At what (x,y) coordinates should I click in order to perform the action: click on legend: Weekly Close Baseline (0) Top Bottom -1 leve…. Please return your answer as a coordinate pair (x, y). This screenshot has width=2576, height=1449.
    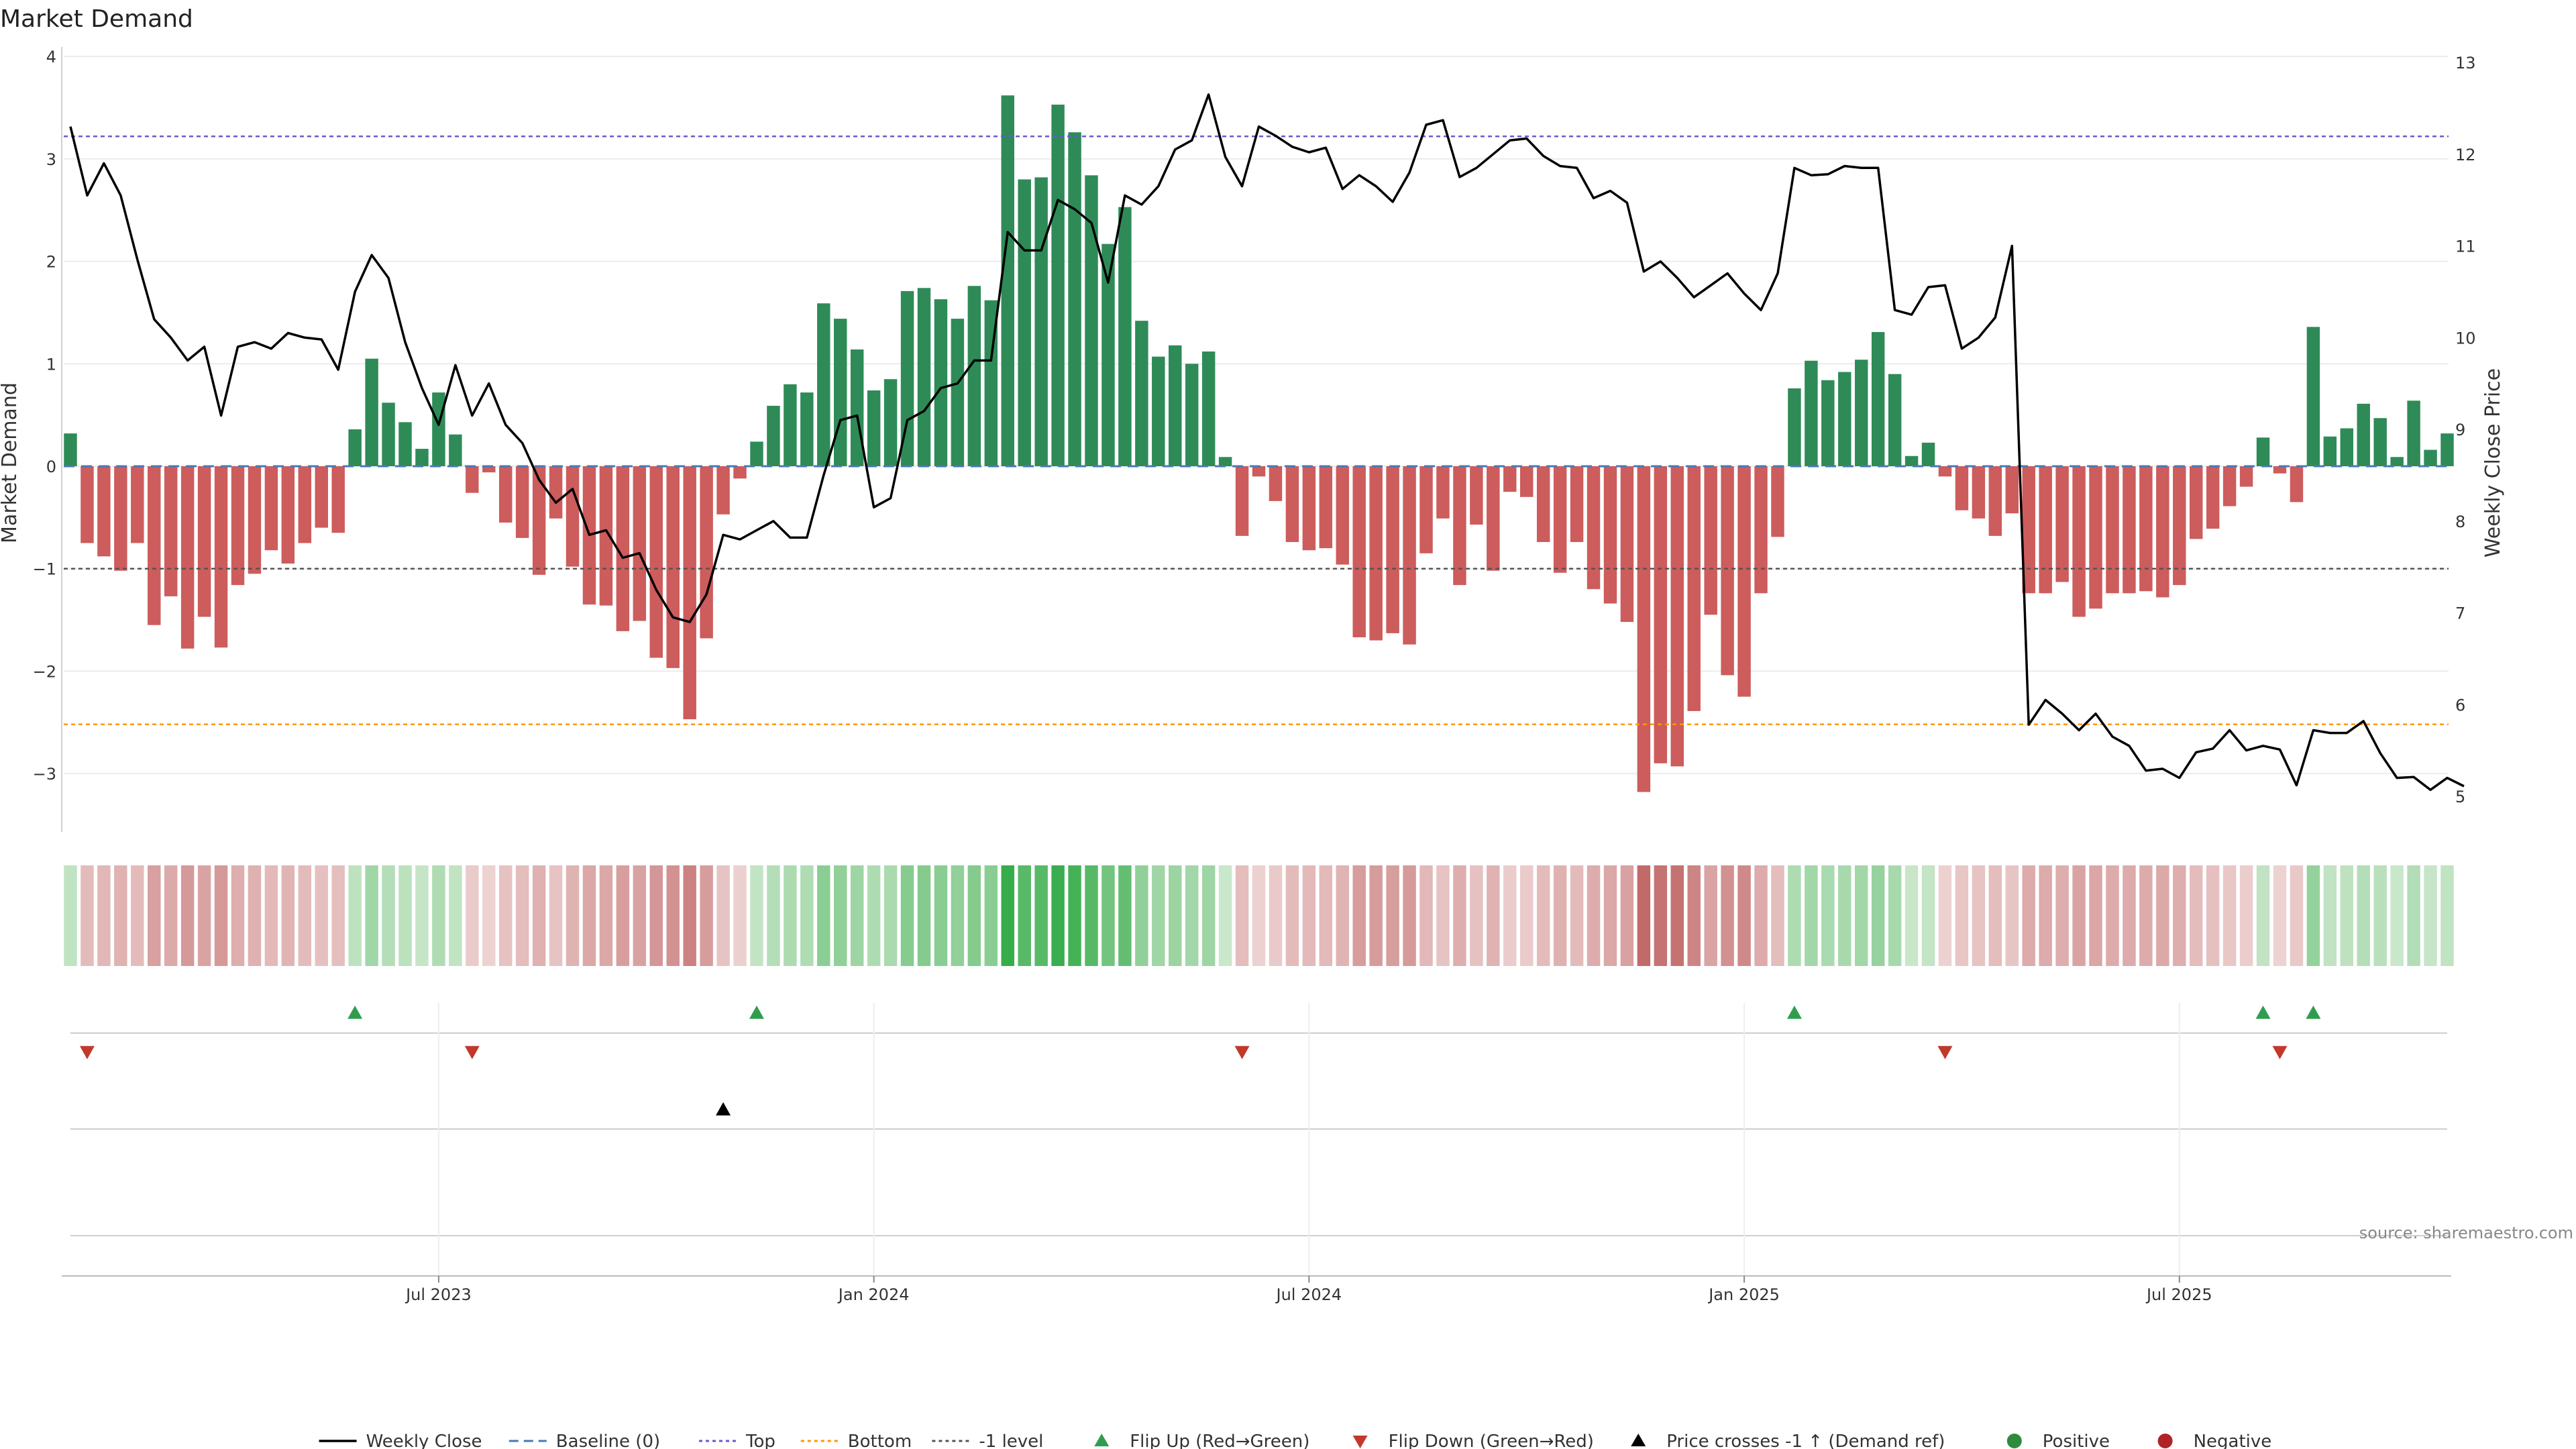
    Looking at the image, I should click on (1295, 1440).